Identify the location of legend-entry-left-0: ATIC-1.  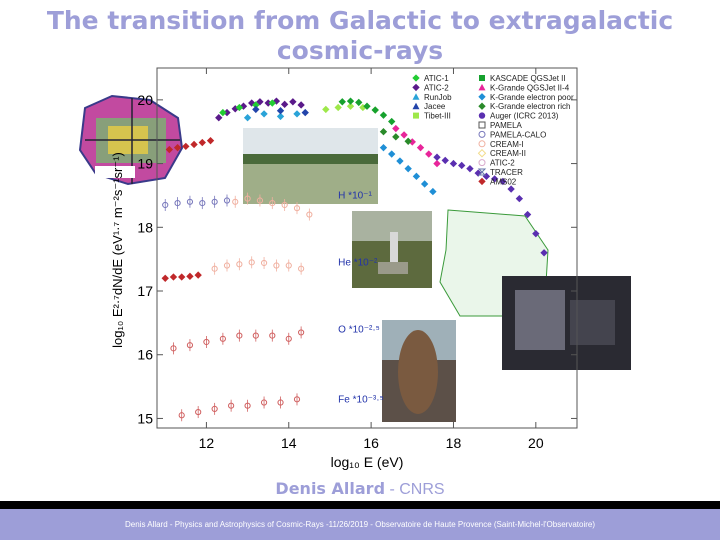
(430, 78).